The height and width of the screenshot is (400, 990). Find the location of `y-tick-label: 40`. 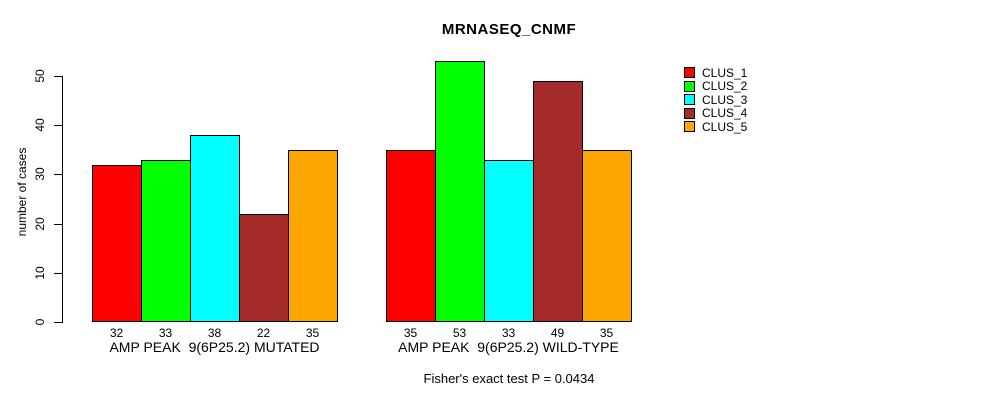

y-tick-label: 40 is located at coordinates (40, 125).